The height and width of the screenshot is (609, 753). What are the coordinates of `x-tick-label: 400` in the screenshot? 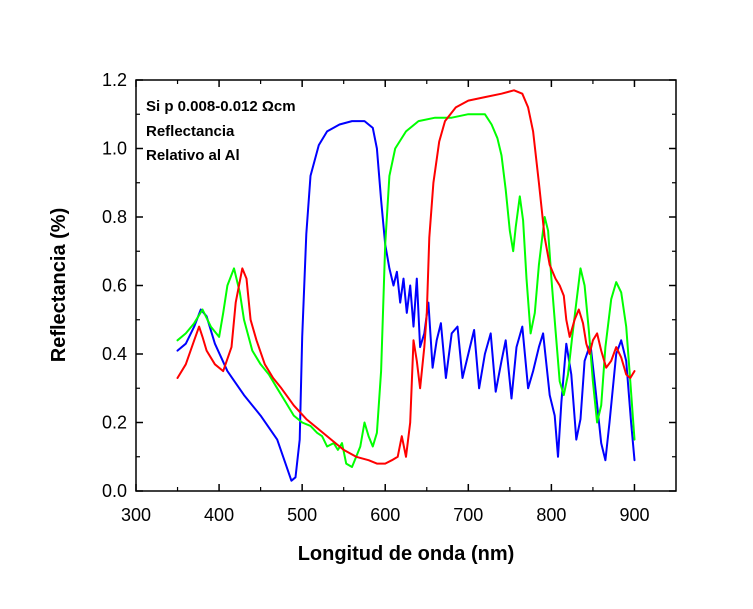 It's located at (219, 515).